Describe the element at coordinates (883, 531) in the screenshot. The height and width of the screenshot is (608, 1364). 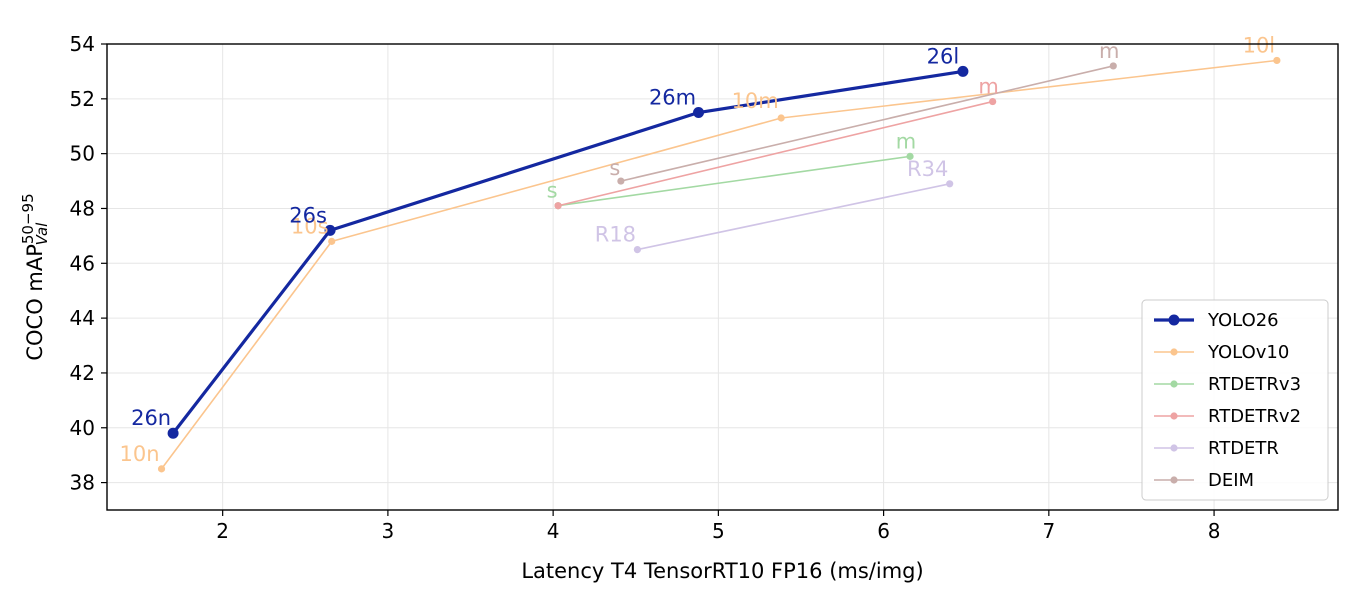
I see `x-tick-label-6: 6` at that location.